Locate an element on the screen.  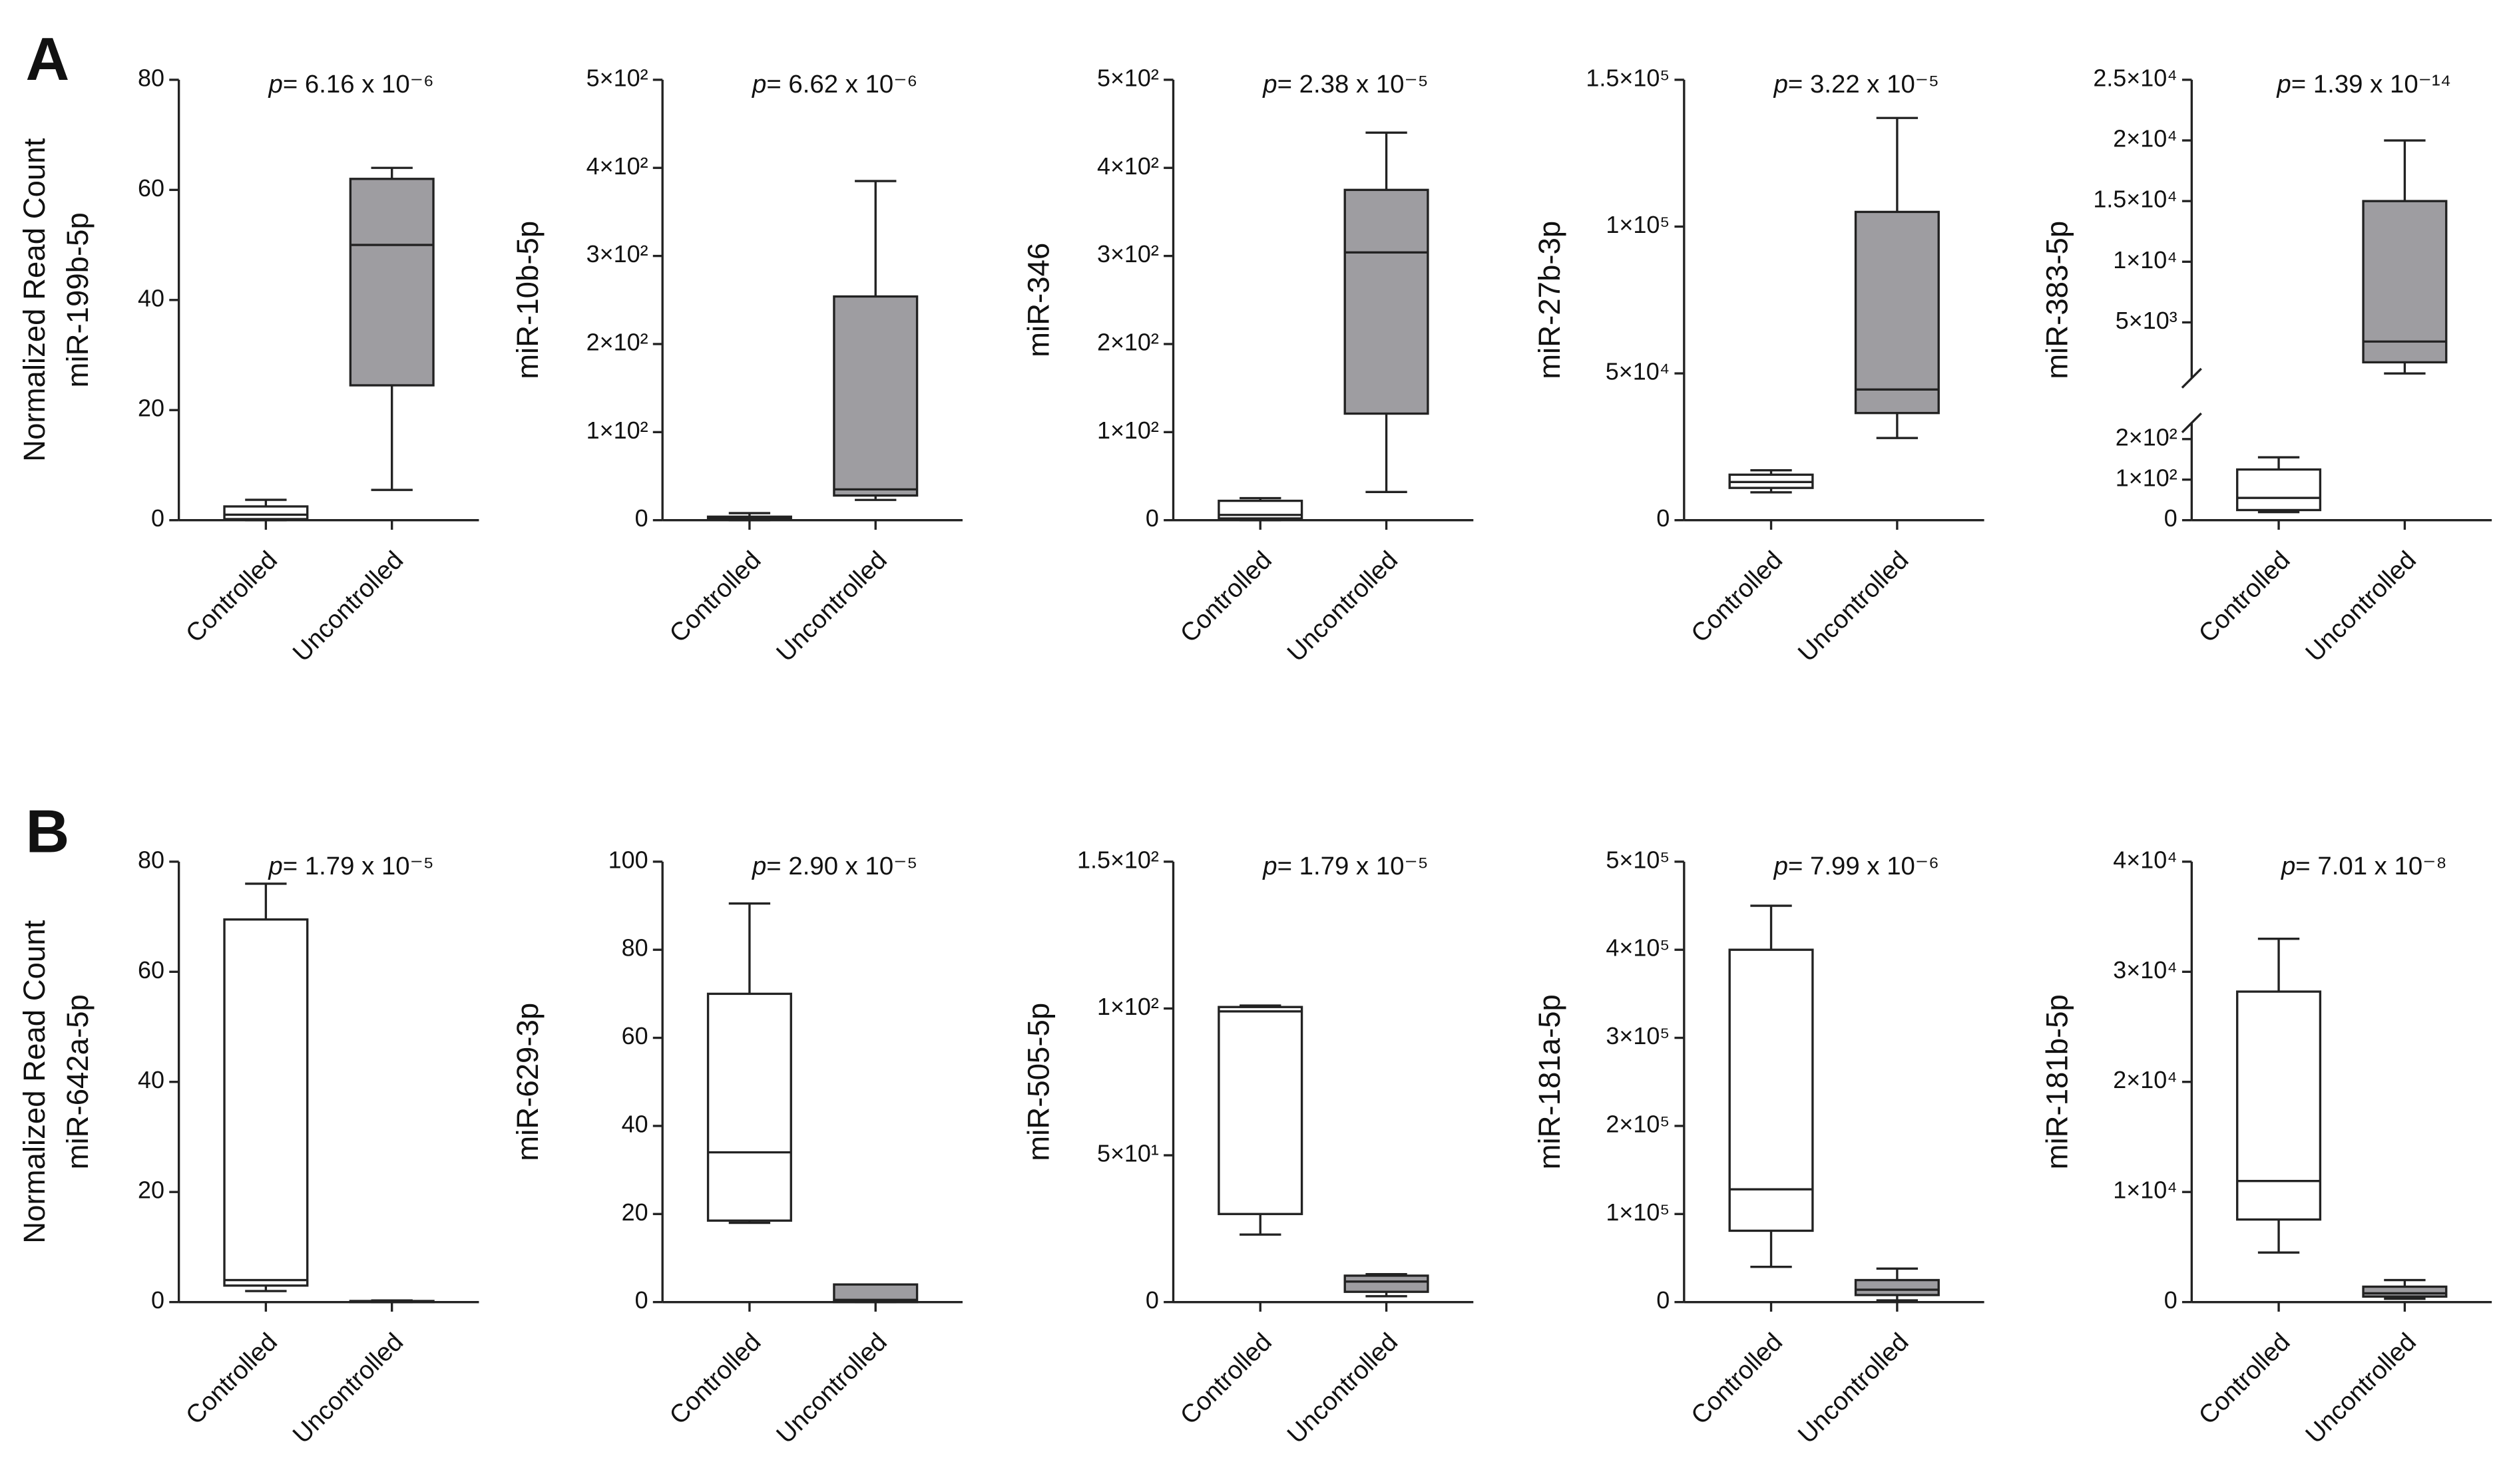
p-value: p= 2.90 x 10⁻⁵ is located at coordinates (834, 866).